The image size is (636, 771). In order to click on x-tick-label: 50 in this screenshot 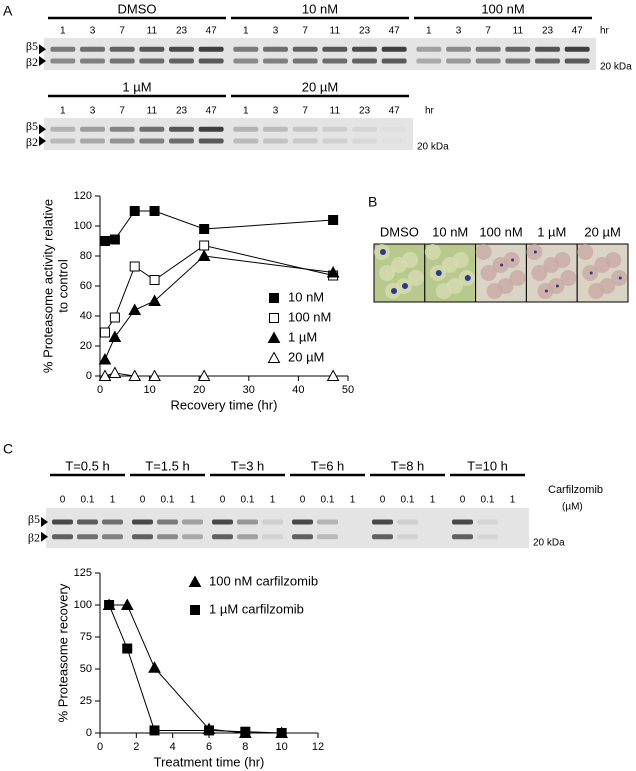, I will do `click(348, 390)`.